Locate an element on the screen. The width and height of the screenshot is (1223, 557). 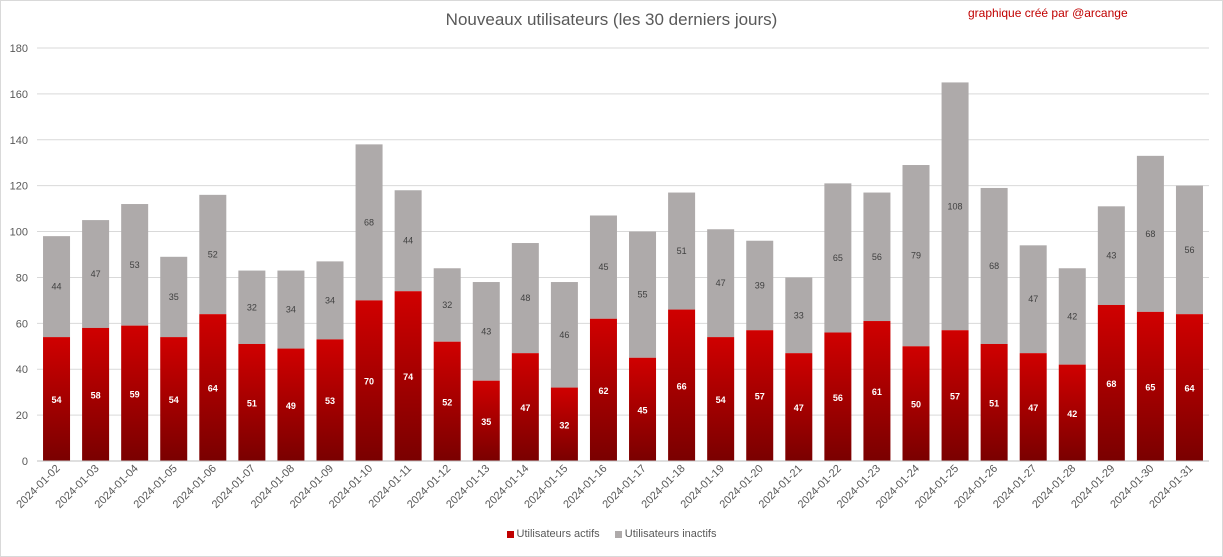
y-tick-label: 120 is located at coordinates (19, 187).